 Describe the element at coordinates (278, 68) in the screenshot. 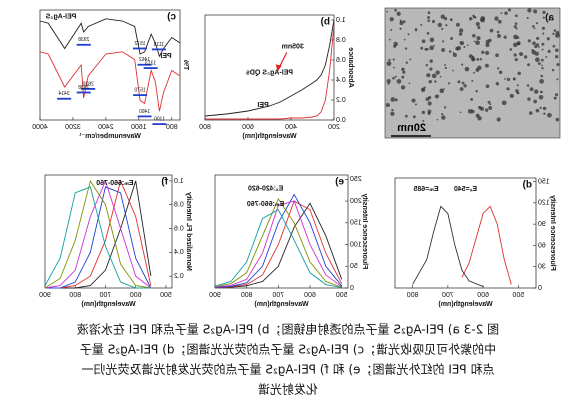

I see `arrow-head` at that location.